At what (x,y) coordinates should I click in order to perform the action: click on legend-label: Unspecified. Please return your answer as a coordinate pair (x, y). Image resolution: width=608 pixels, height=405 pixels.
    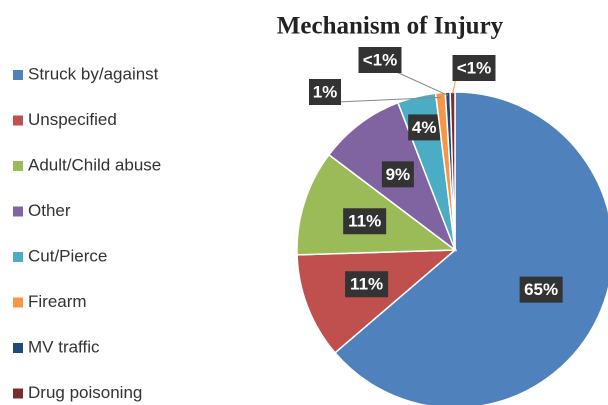
    Looking at the image, I should click on (72, 119).